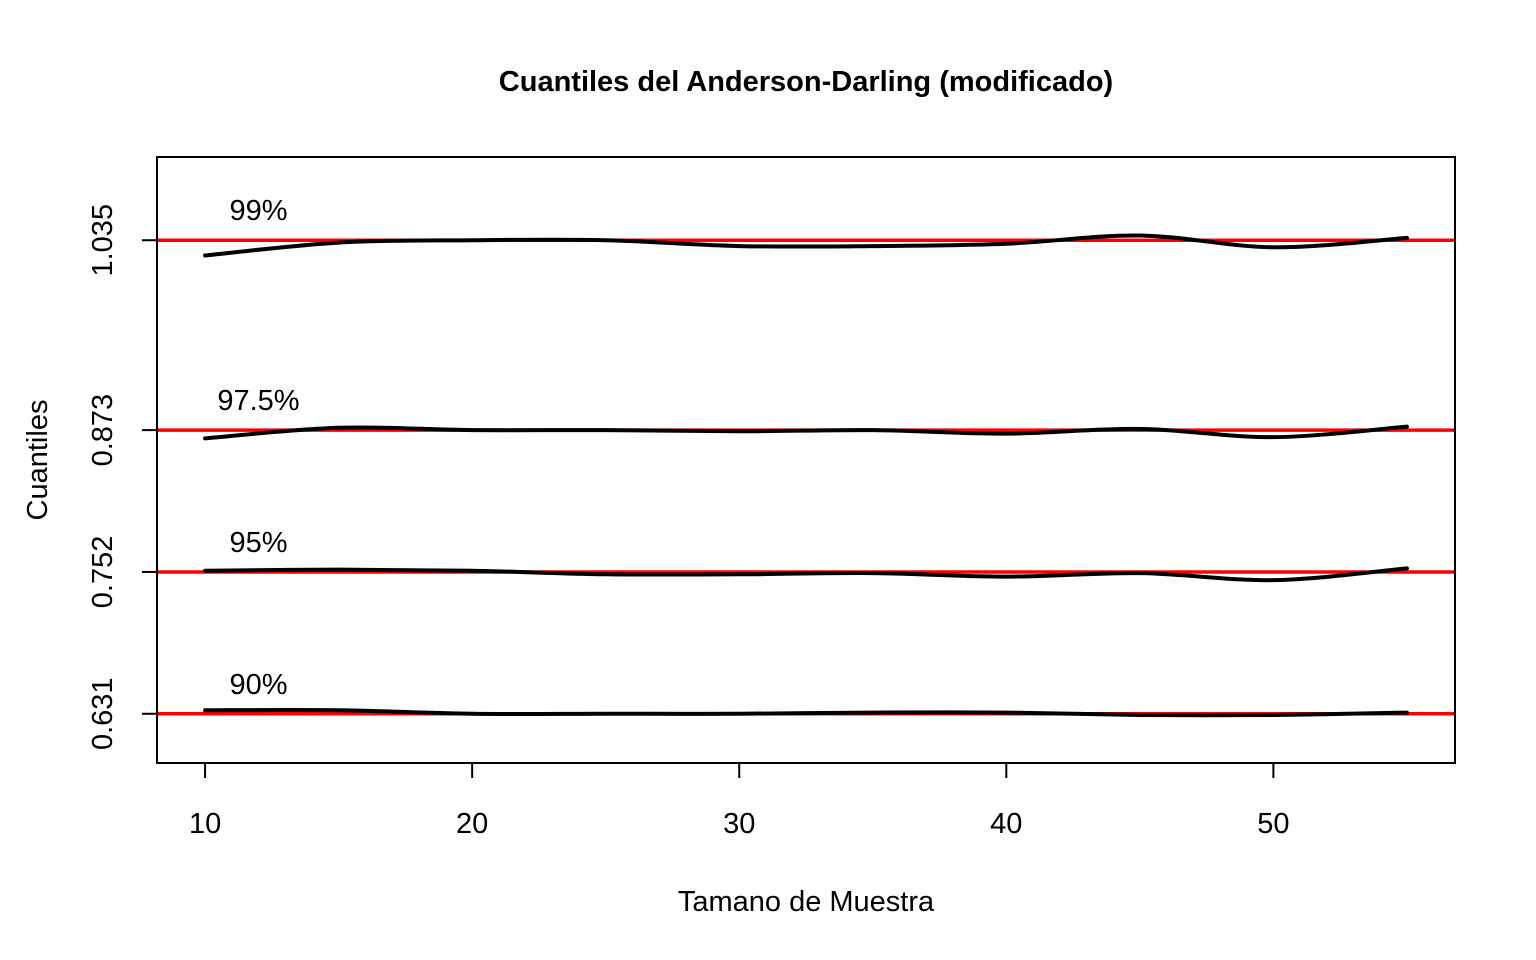 Image resolution: width=1536 pixels, height=960 pixels. Describe the element at coordinates (38, 460) in the screenshot. I see `y-axis-label: Cuantiles` at that location.